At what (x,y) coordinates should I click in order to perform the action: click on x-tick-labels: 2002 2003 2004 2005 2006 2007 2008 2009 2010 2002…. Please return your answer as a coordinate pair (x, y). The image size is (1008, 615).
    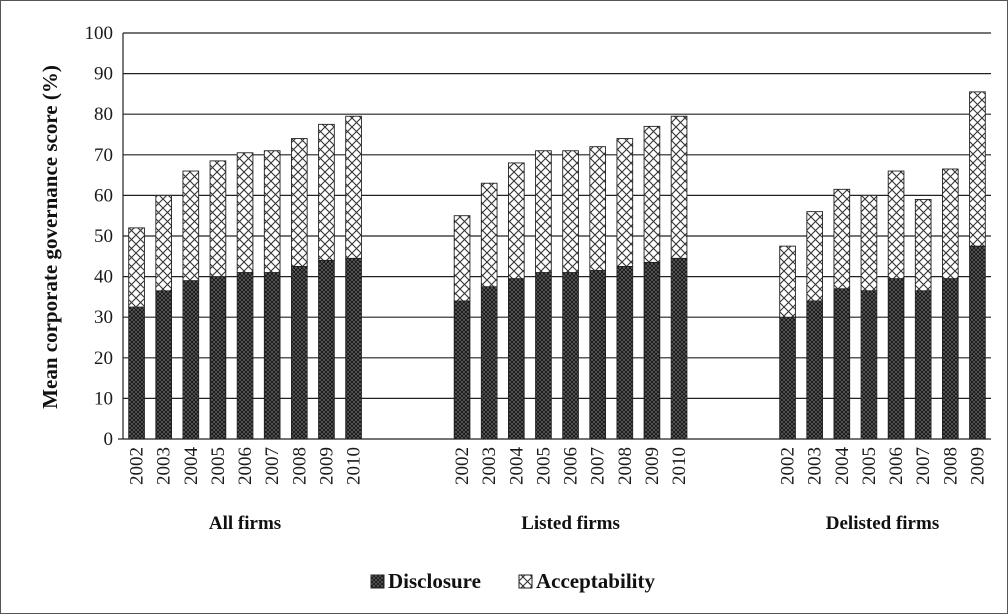
    Looking at the image, I should click on (558, 466).